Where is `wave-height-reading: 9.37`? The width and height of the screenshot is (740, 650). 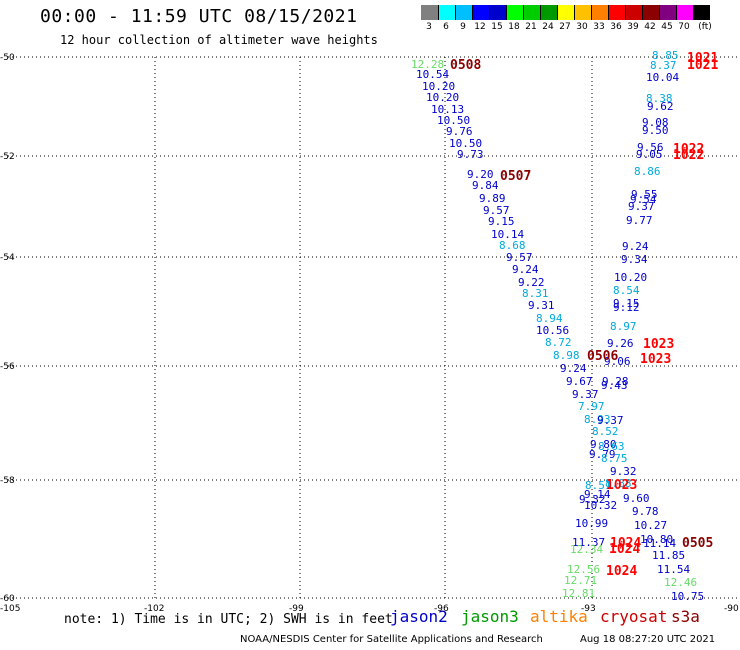 wave-height-reading: 9.37 is located at coordinates (585, 394).